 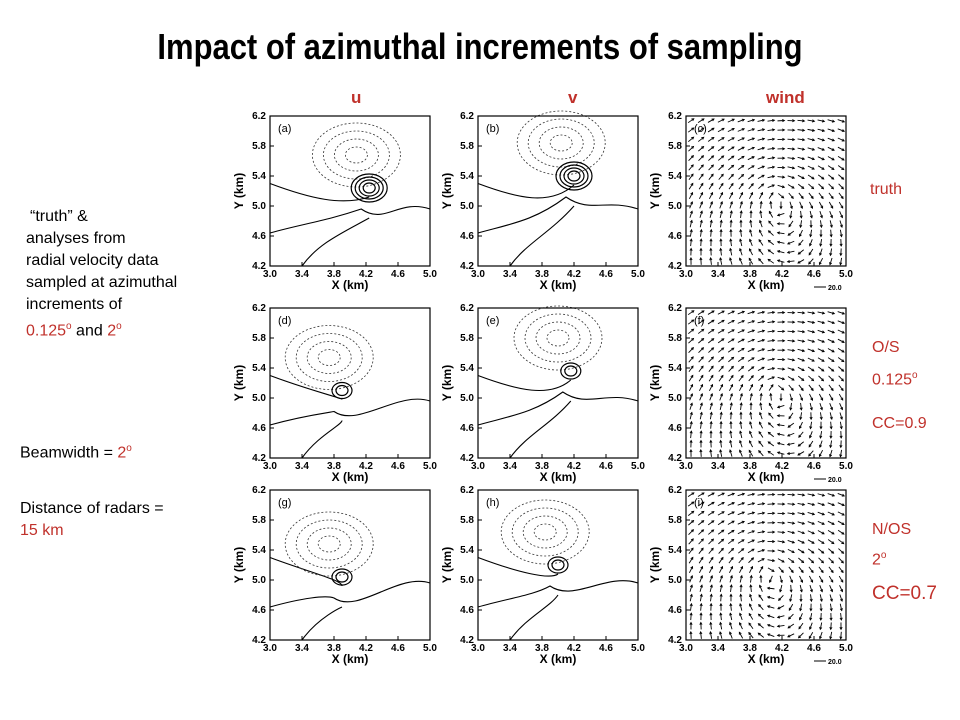 What do you see at coordinates (545, 532) in the screenshot?
I see `dashed-contour` at bounding box center [545, 532].